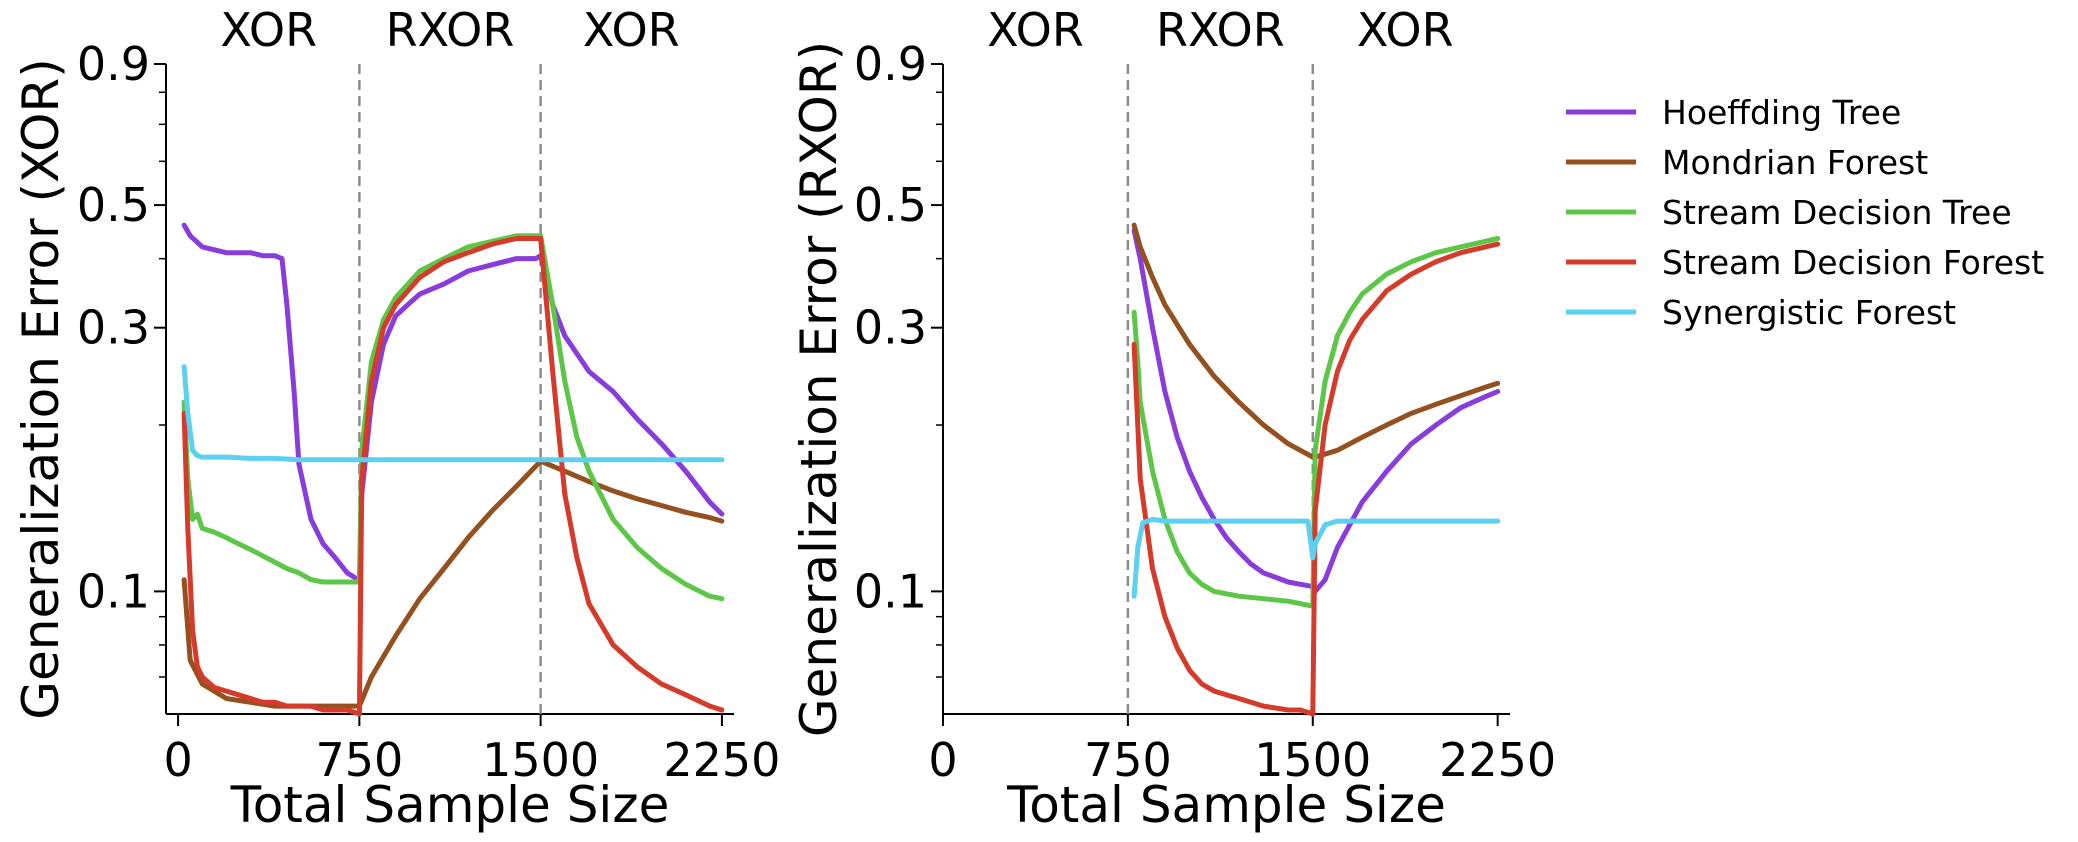 This screenshot has width=2078, height=842. I want to click on legend-label-stream-decision-tree: Stream Decision Tree, so click(1837, 212).